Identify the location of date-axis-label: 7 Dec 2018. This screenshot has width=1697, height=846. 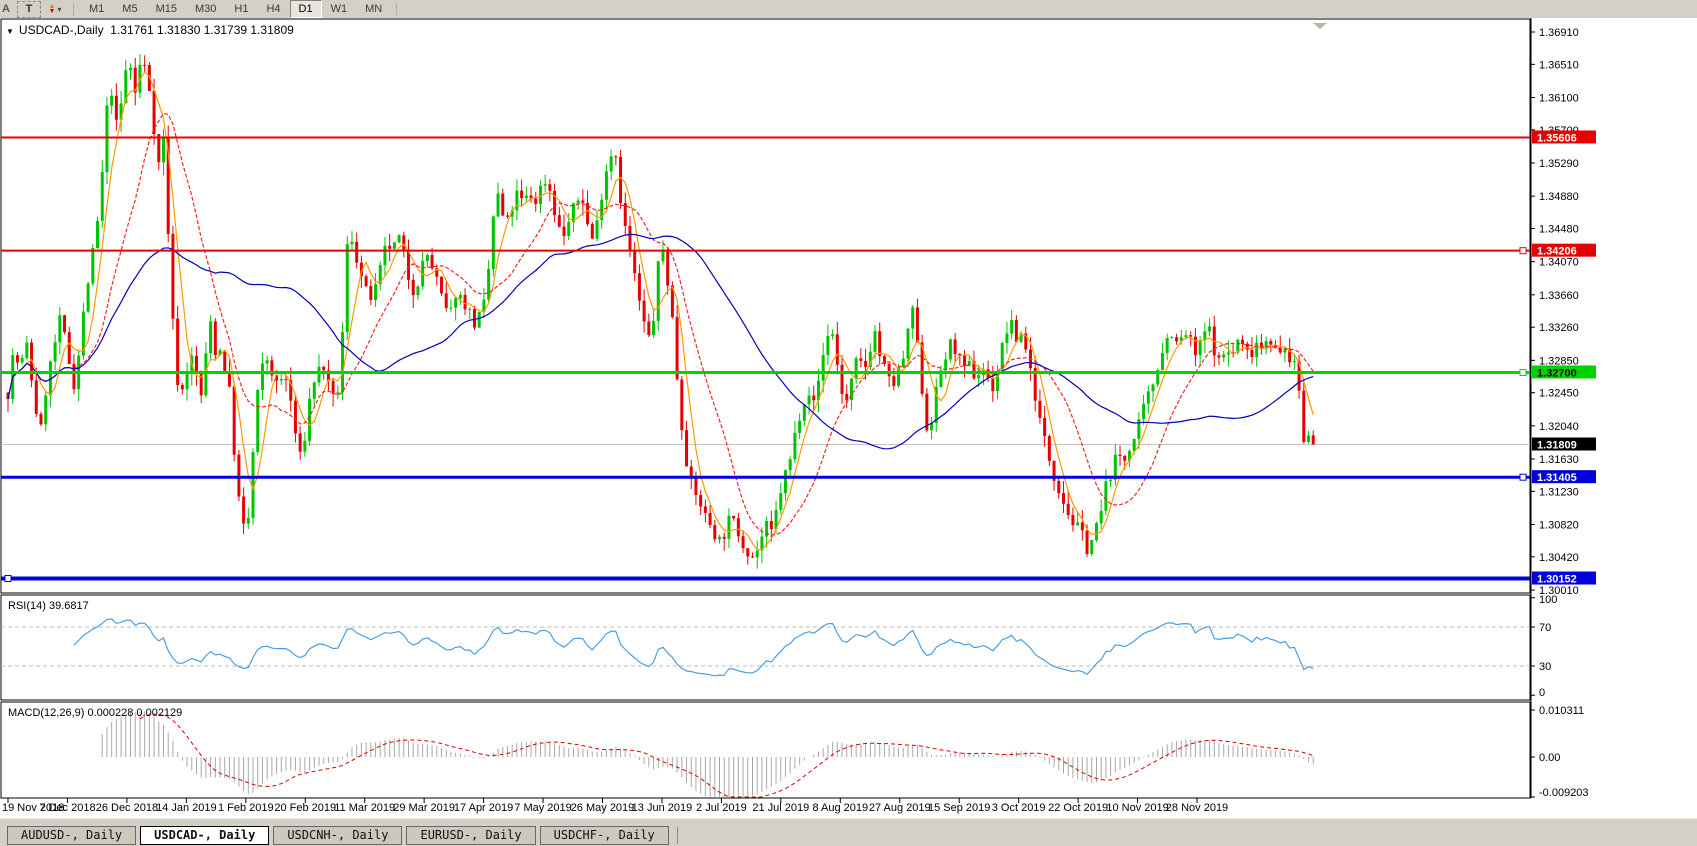
(67, 808).